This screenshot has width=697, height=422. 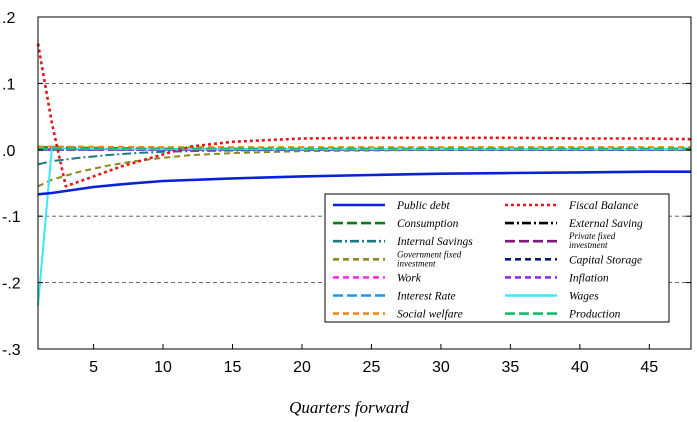 I want to click on series-line-government-fixed-investment, so click(x=364, y=168).